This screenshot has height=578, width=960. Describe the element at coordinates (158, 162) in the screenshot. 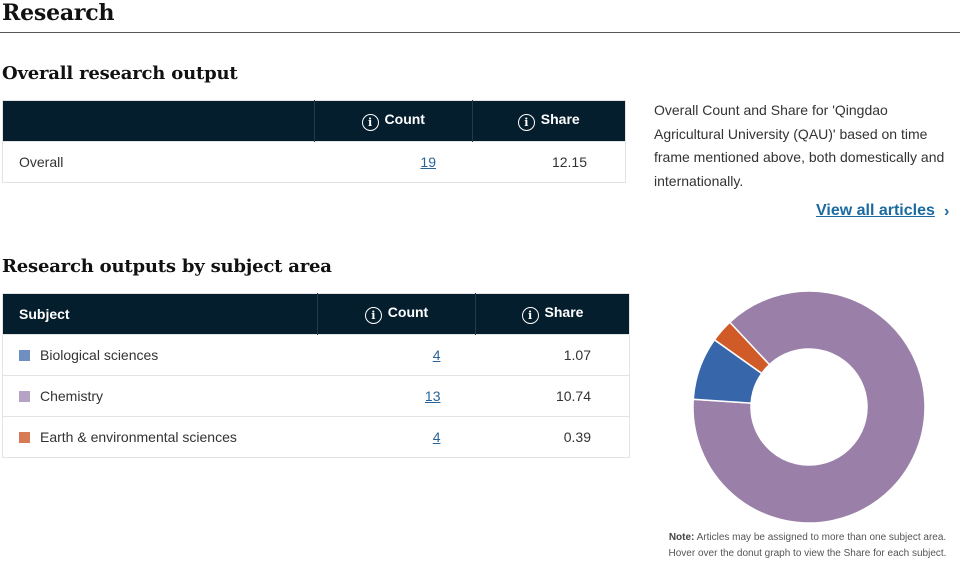

I see `overall-row-label: Overall` at that location.